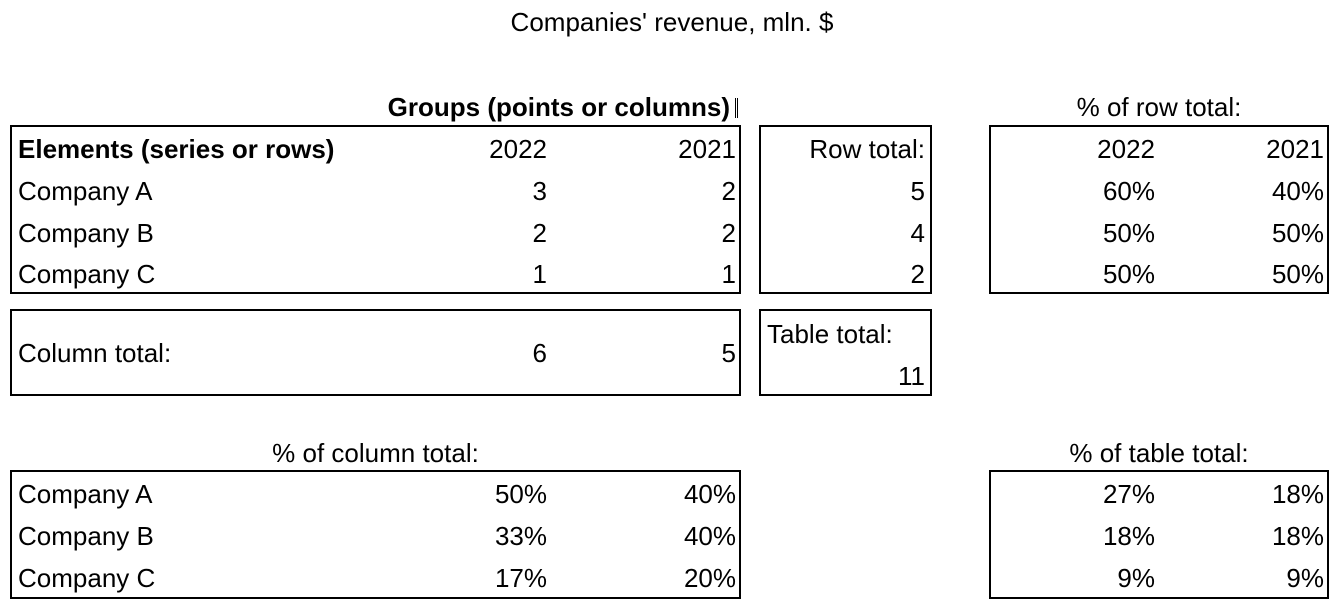  Describe the element at coordinates (728, 274) in the screenshot. I see `cell-c-2021: 1` at that location.